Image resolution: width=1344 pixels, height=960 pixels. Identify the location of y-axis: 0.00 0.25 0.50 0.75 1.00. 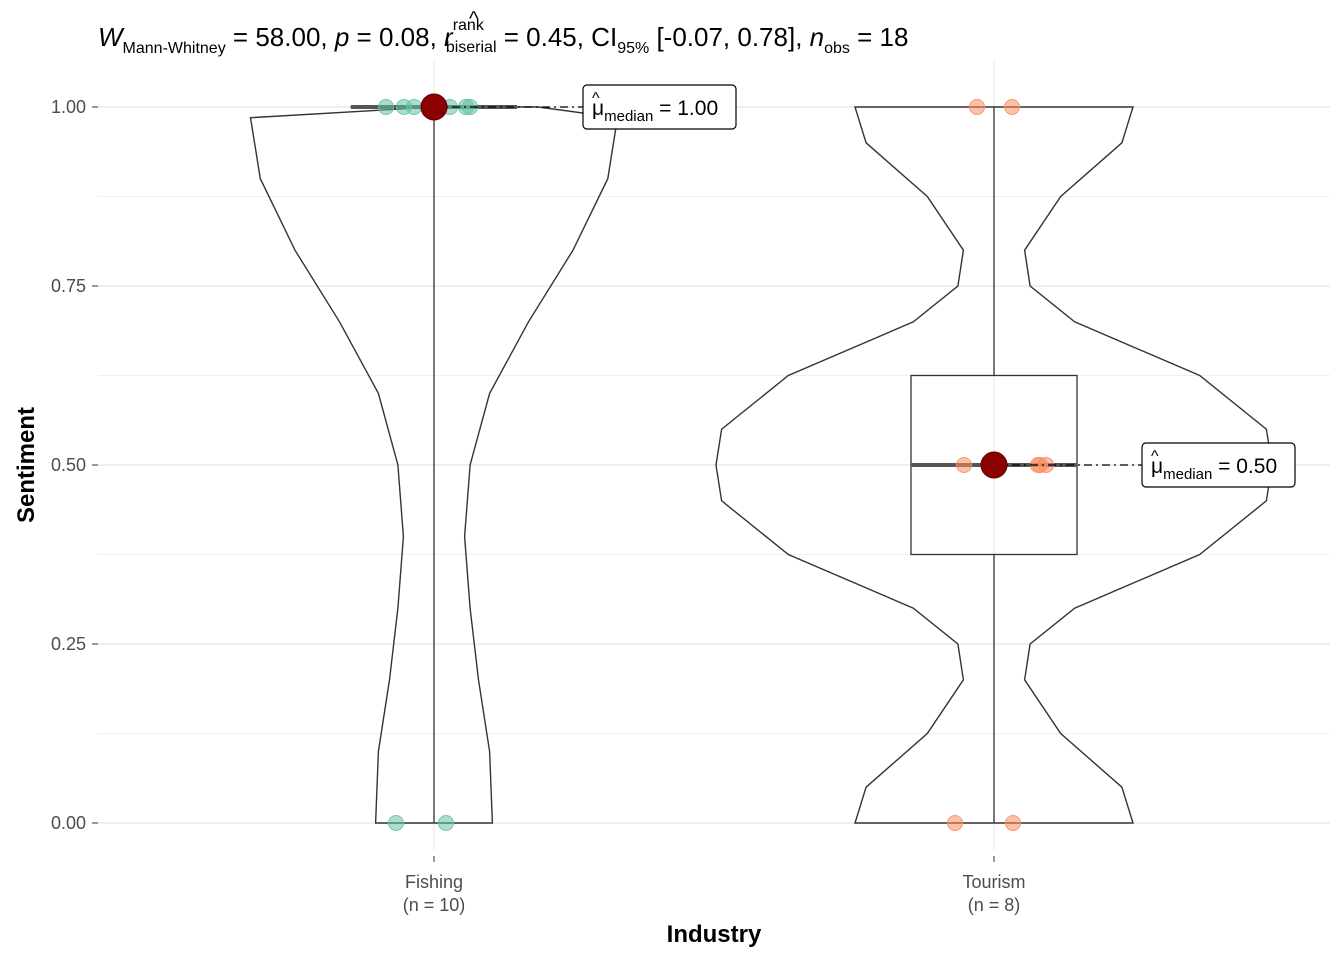
(74, 465).